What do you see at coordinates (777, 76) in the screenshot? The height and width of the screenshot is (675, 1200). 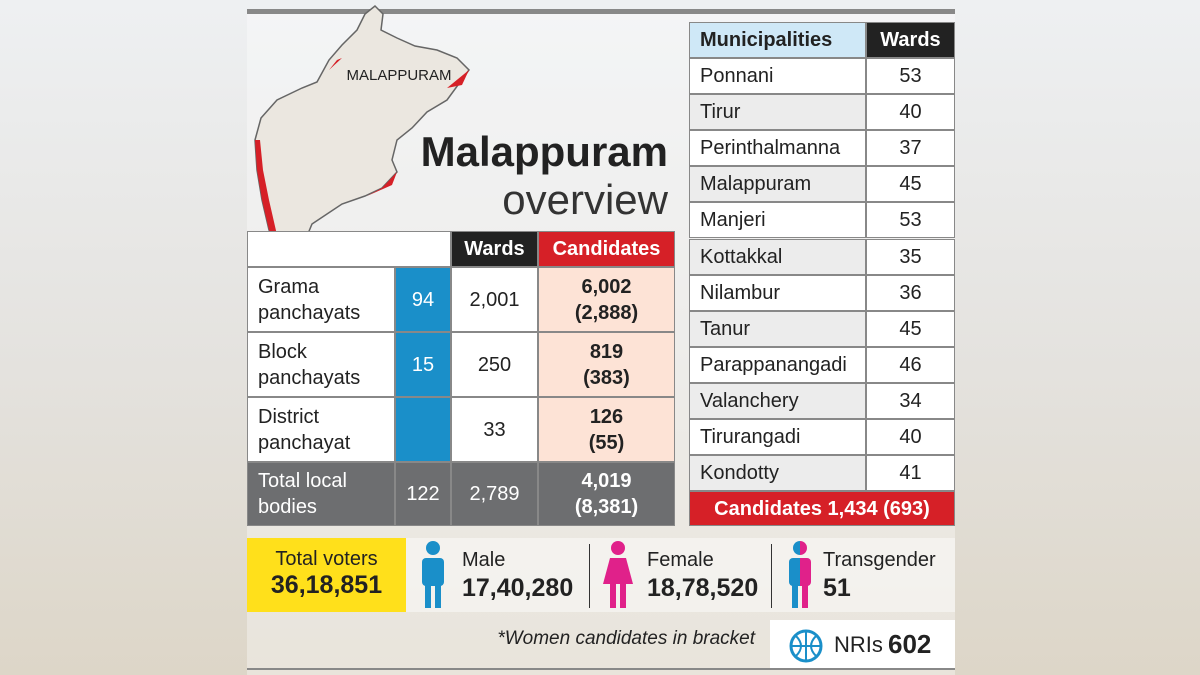 I see `mu-name: Ponnani` at bounding box center [777, 76].